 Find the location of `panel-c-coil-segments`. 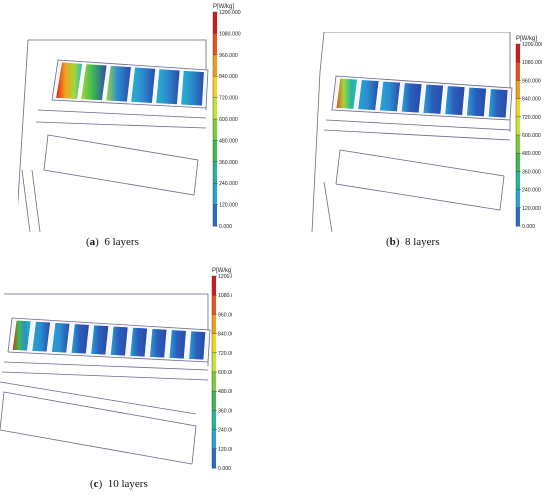

panel-c-coil-segments is located at coordinates (109, 340).